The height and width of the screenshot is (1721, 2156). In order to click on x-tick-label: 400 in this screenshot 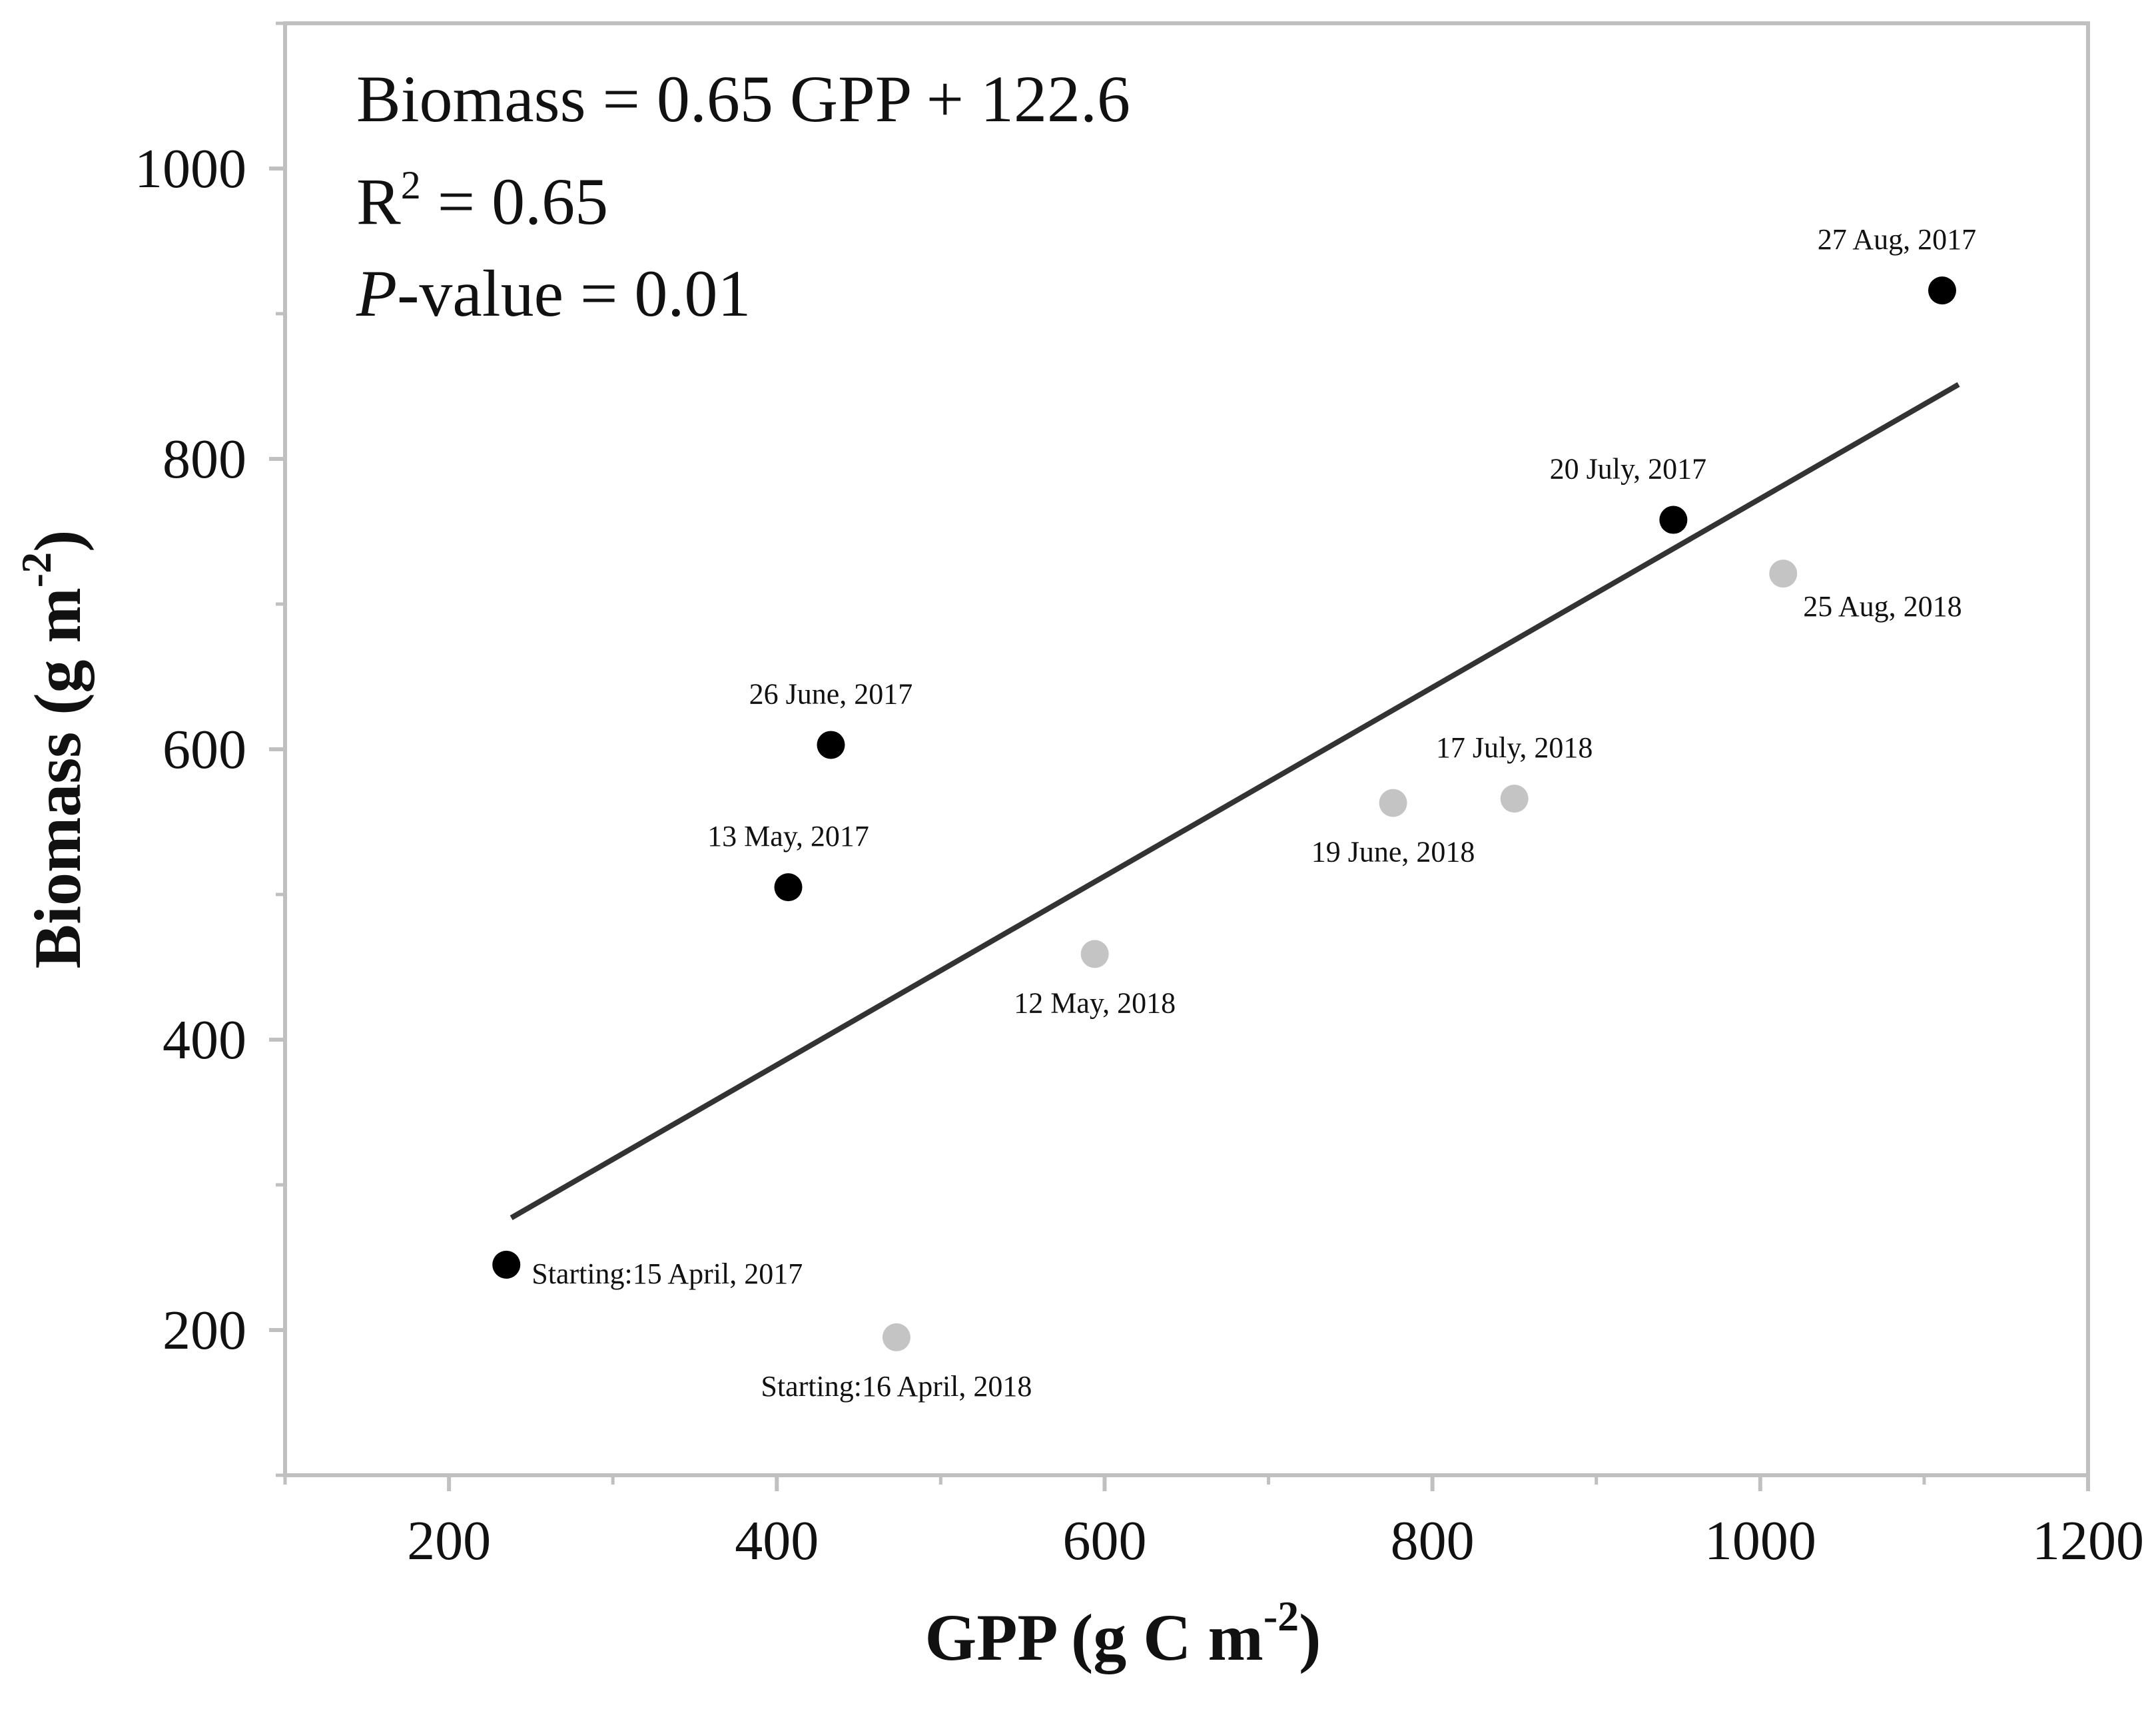, I will do `click(777, 1541)`.